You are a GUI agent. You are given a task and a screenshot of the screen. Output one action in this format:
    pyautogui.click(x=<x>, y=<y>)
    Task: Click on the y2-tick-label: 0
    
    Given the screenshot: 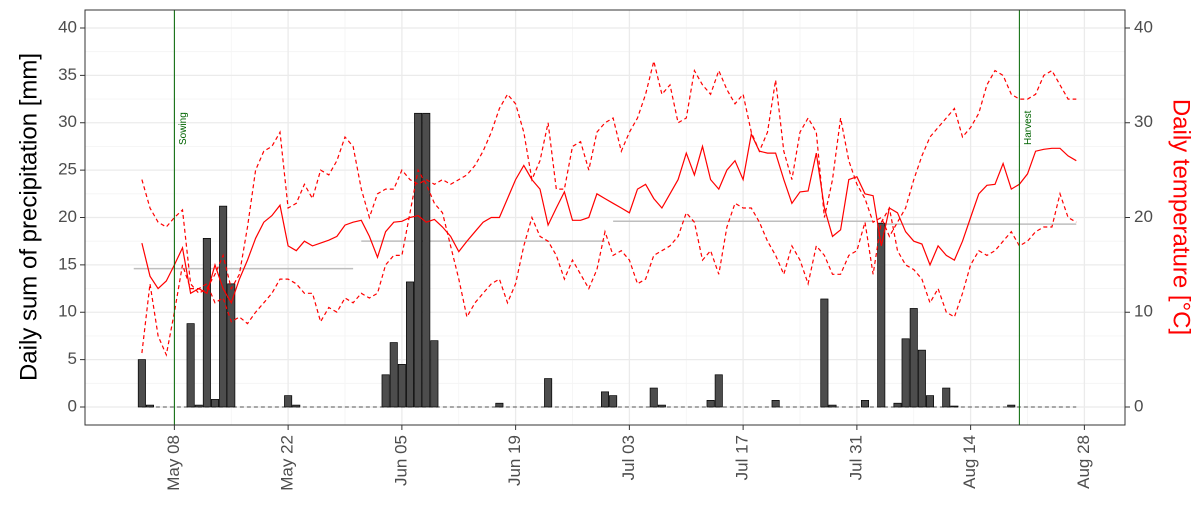 What is the action you would take?
    pyautogui.click(x=1138, y=405)
    